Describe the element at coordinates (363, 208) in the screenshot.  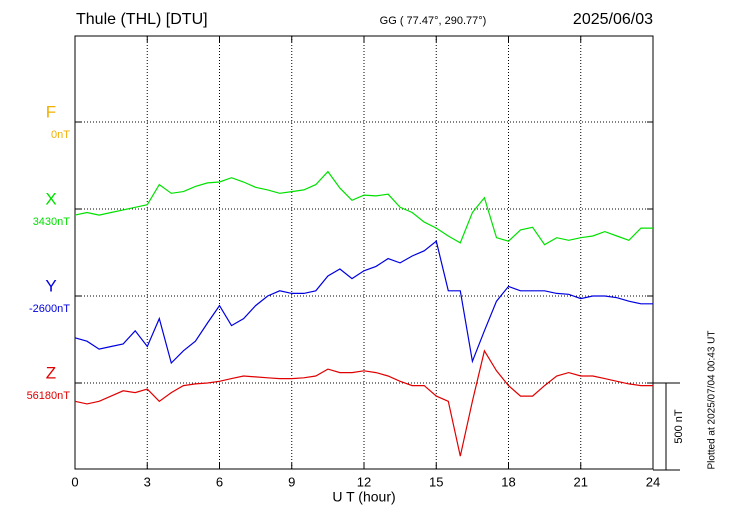
I see `trace-line` at that location.